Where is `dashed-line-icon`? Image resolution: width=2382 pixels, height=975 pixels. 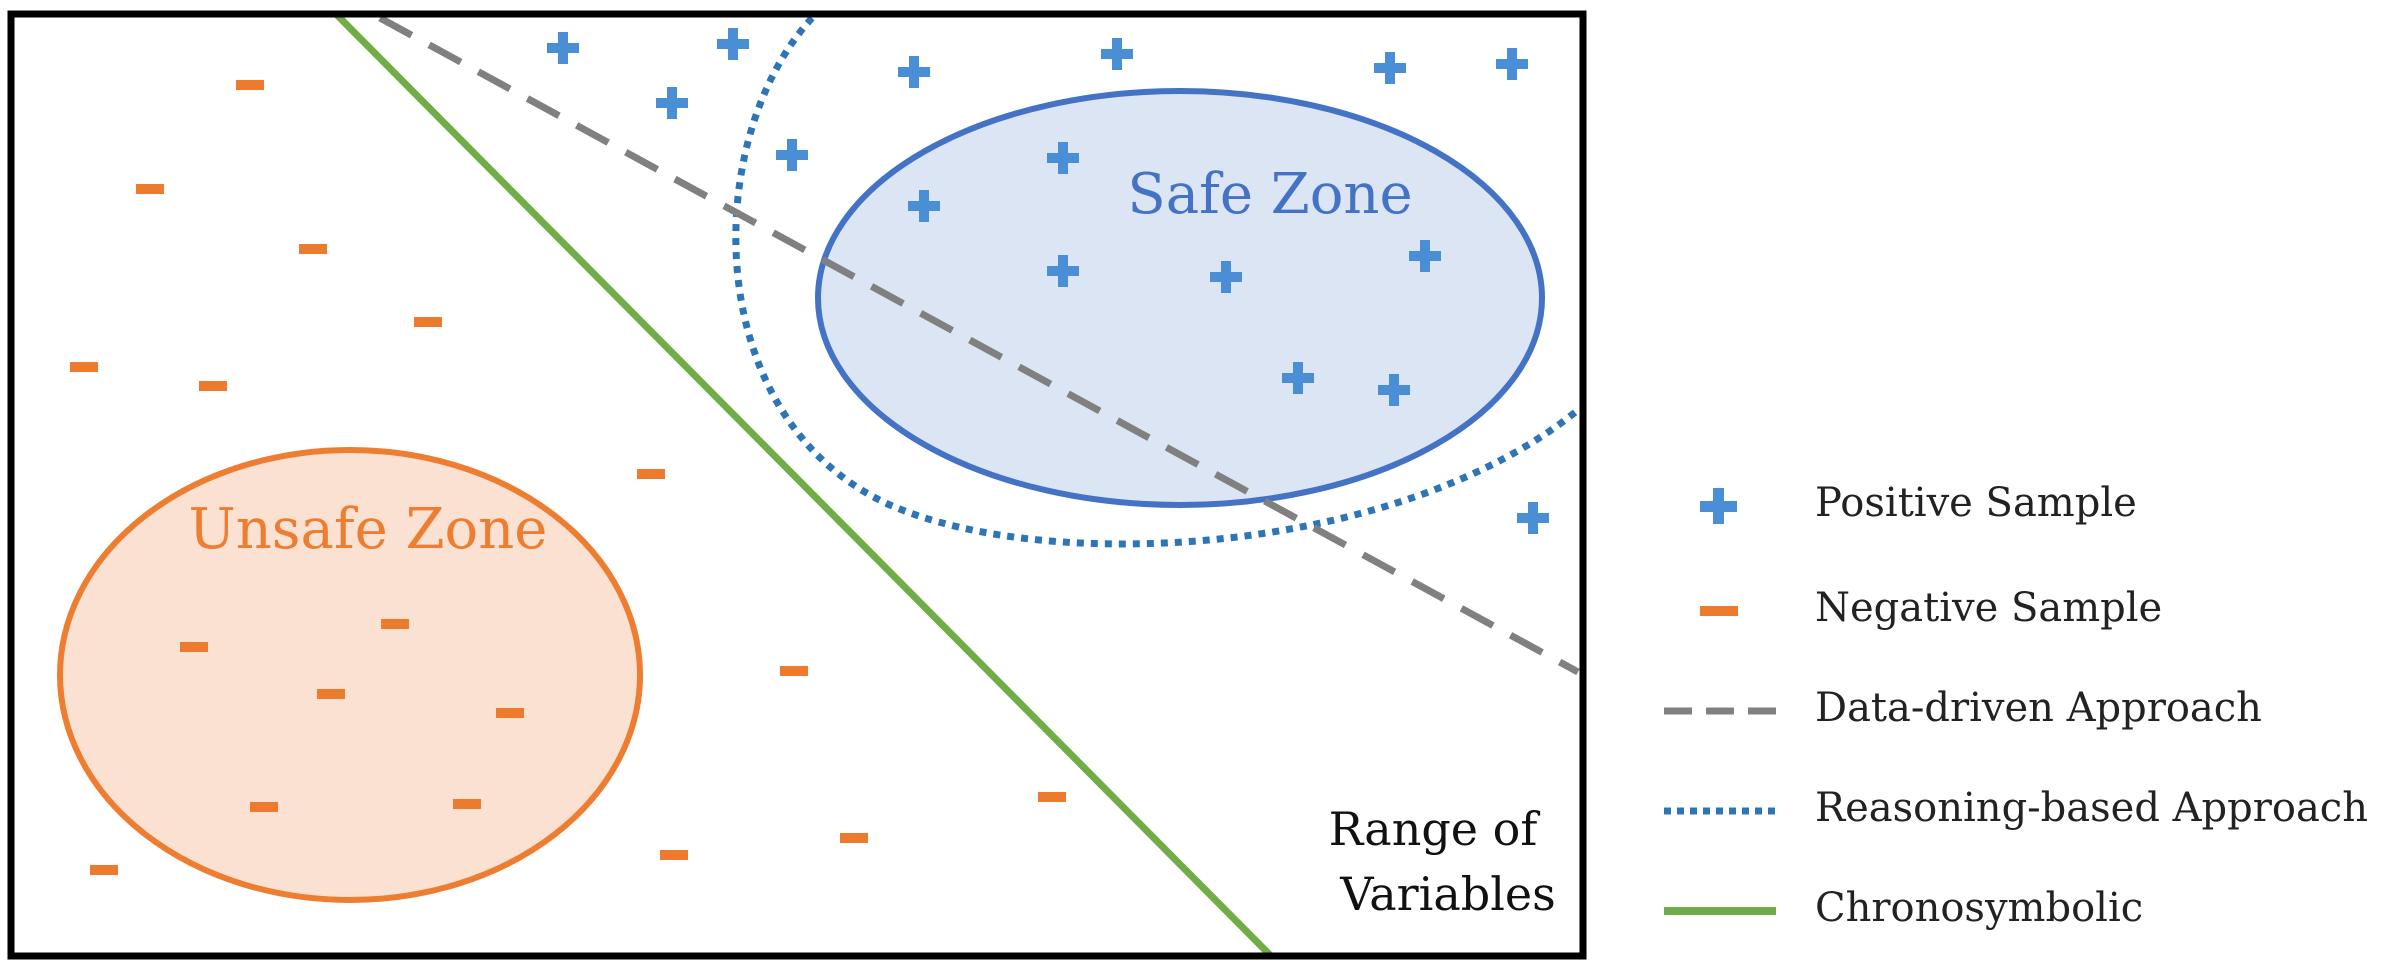
dashed-line-icon is located at coordinates (1720, 711).